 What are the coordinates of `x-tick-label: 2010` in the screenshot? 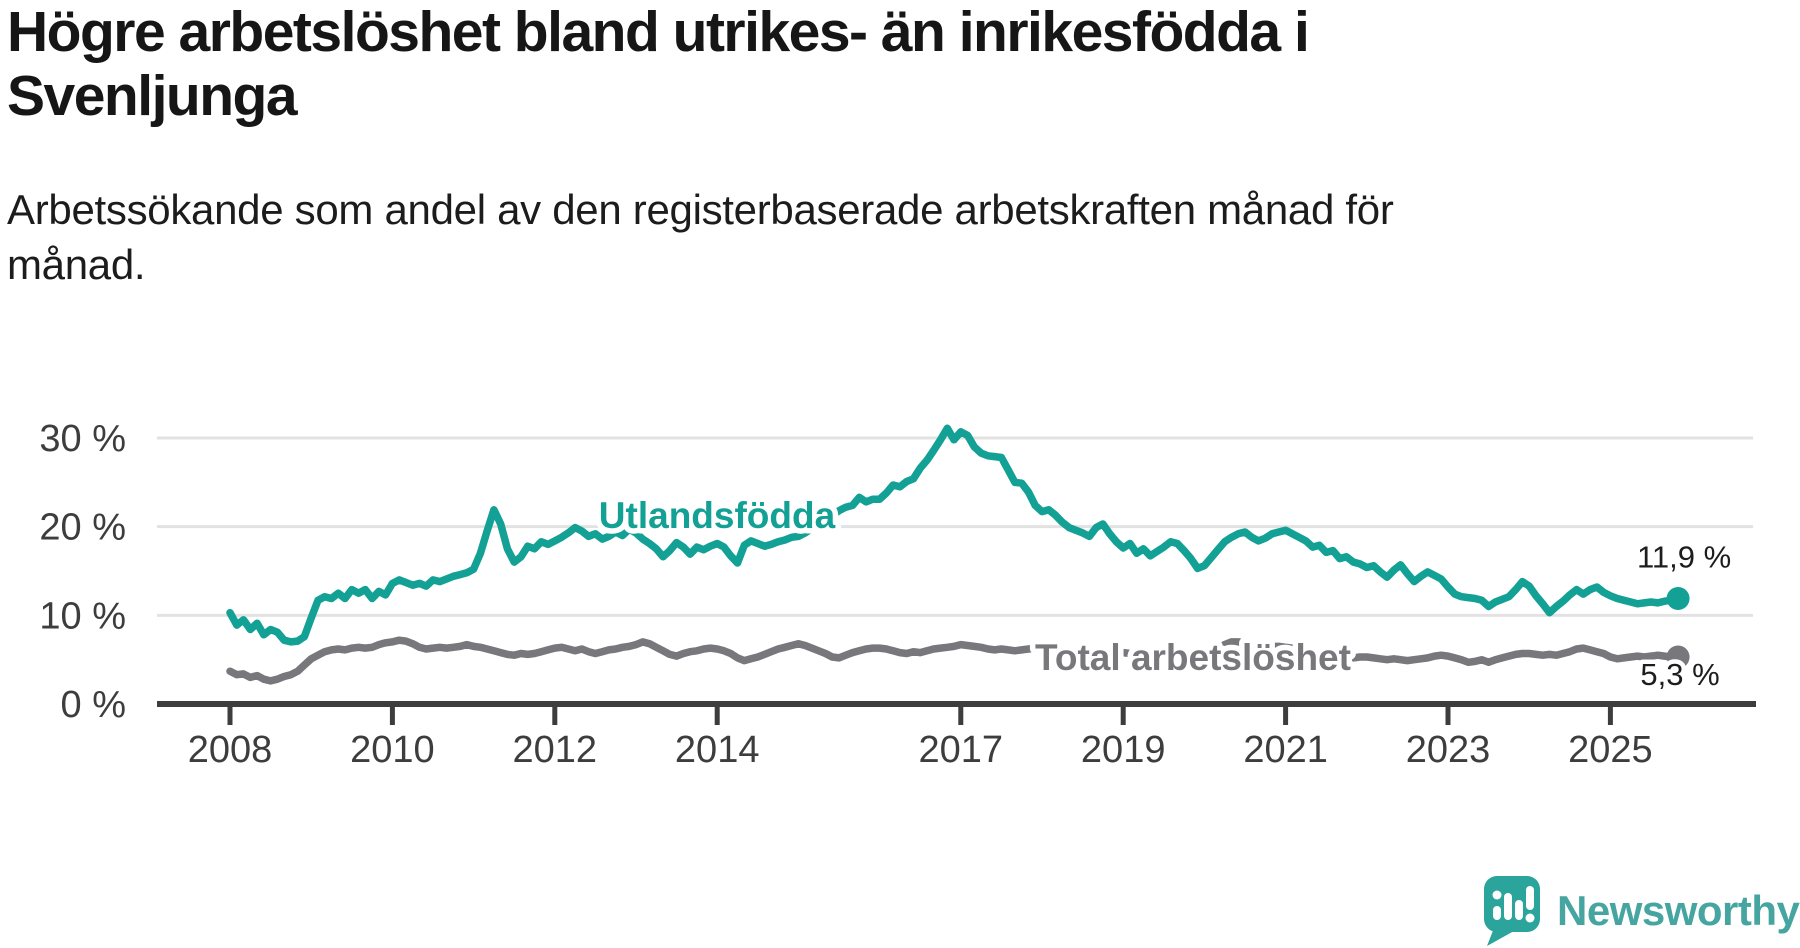 It's located at (392, 750).